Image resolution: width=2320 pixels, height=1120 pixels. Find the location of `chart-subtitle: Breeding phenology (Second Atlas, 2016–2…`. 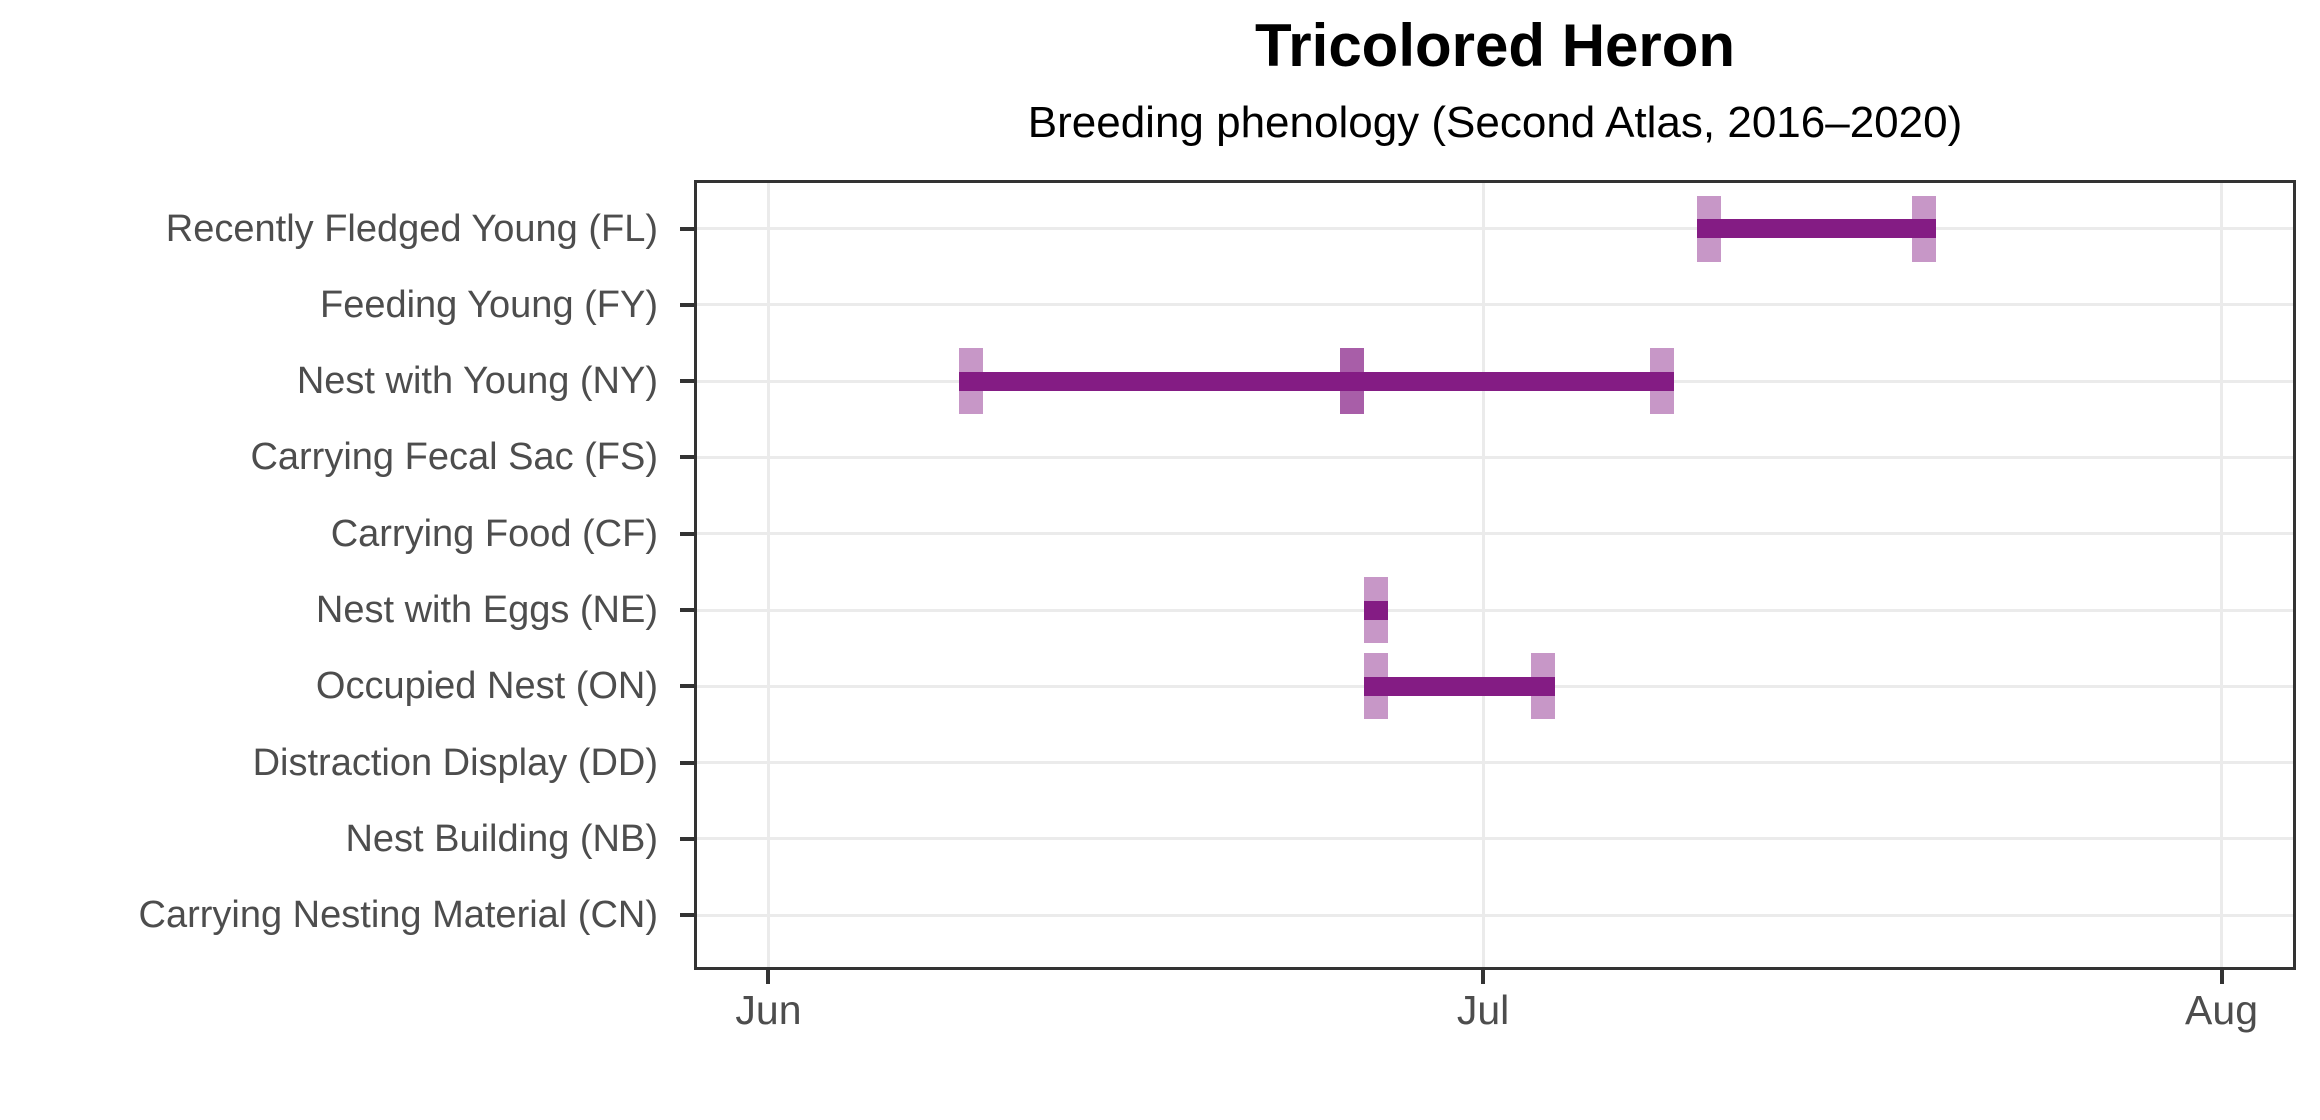

chart-subtitle: Breeding phenology (Second Atlas, 2016–2… is located at coordinates (1495, 122).